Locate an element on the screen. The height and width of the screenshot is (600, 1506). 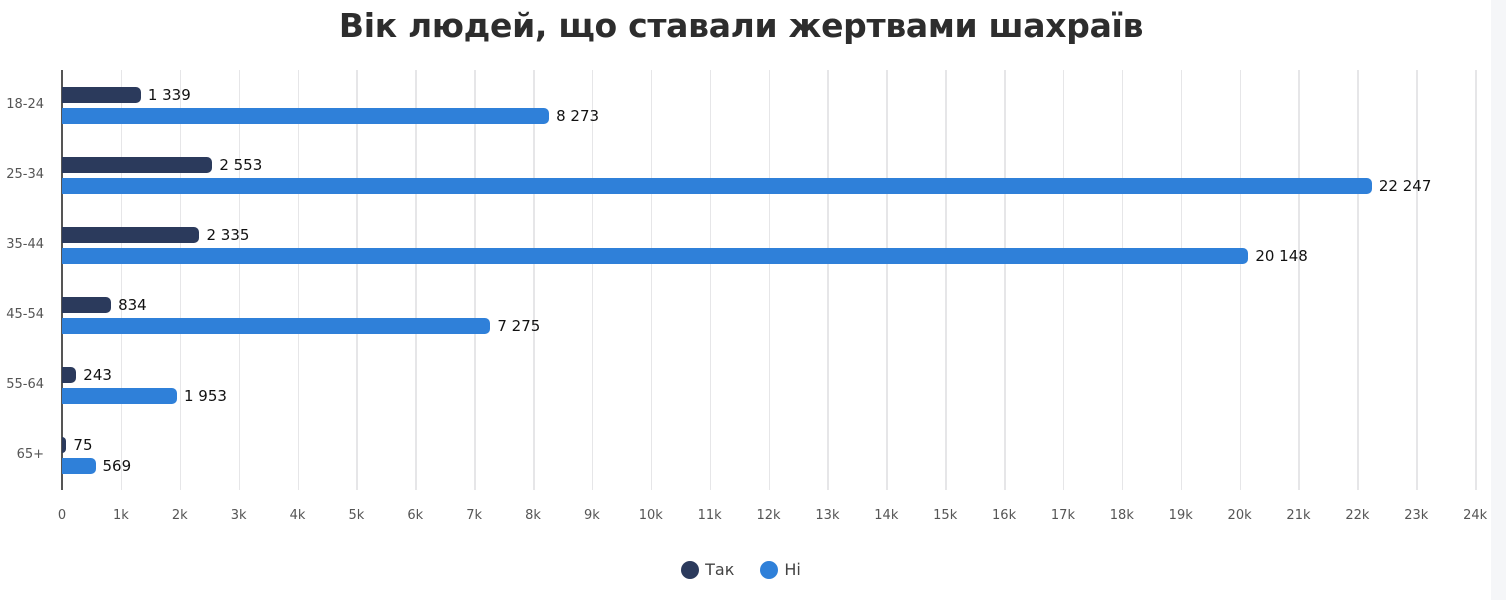
x-tick-label: 19k is located at coordinates (1180, 515).